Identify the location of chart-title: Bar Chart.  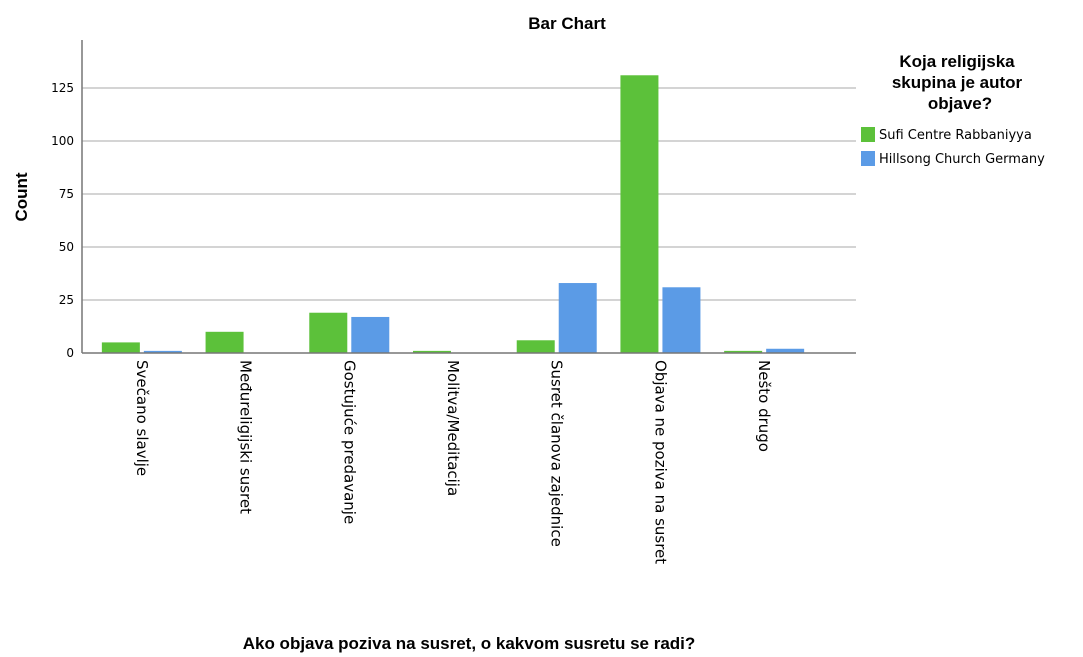
(567, 23).